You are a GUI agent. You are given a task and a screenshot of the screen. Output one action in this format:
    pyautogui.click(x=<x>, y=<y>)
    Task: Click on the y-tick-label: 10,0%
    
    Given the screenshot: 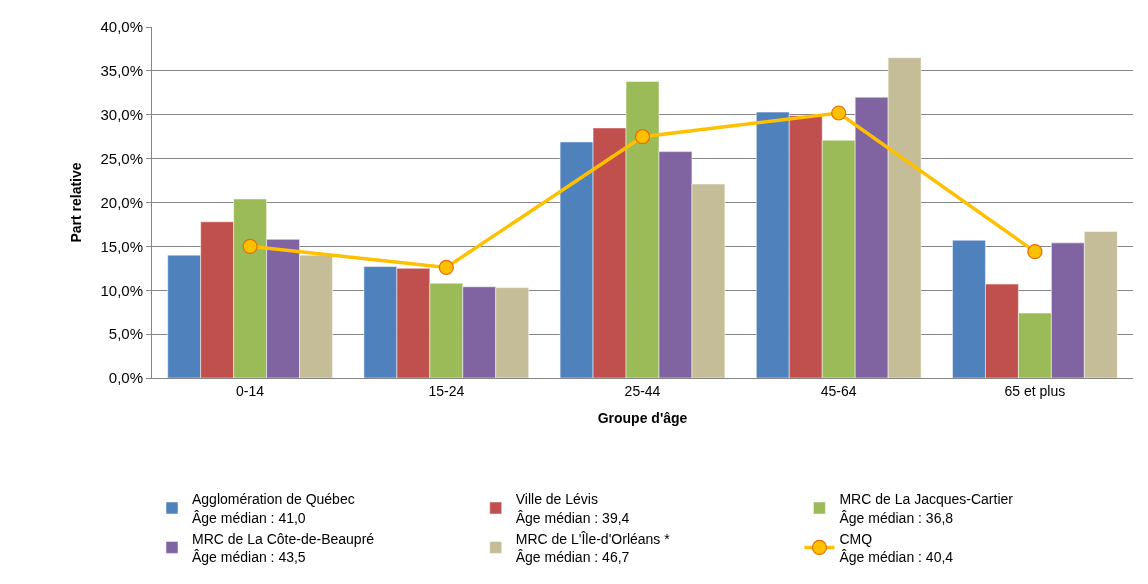 What is the action you would take?
    pyautogui.click(x=121, y=290)
    